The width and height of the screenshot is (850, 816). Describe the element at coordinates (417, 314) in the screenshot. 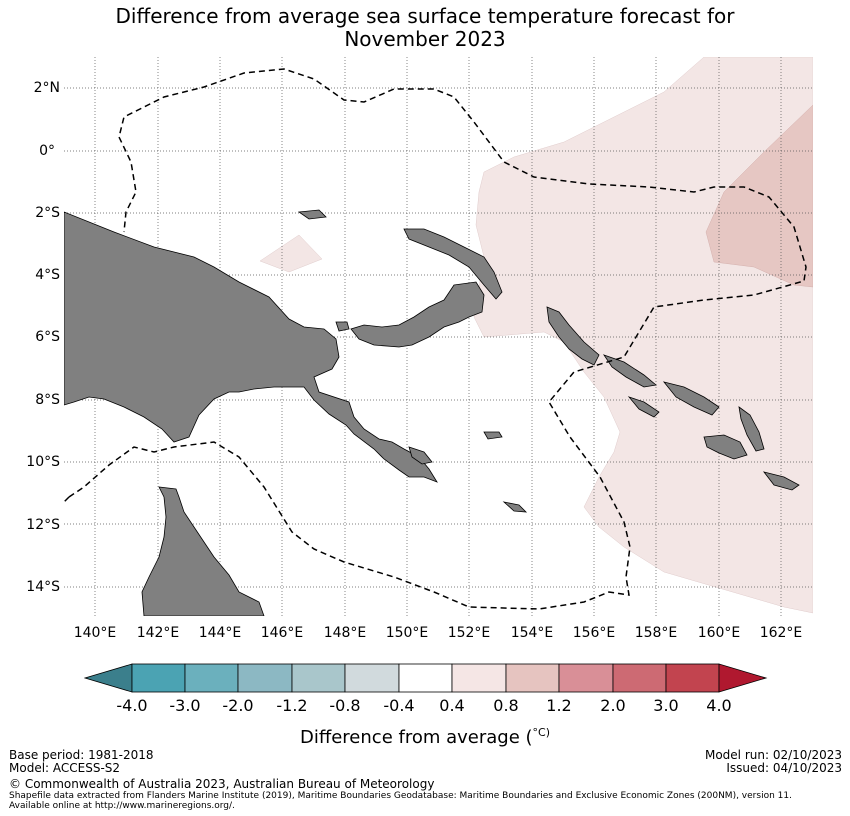

I see `new-britain` at that location.